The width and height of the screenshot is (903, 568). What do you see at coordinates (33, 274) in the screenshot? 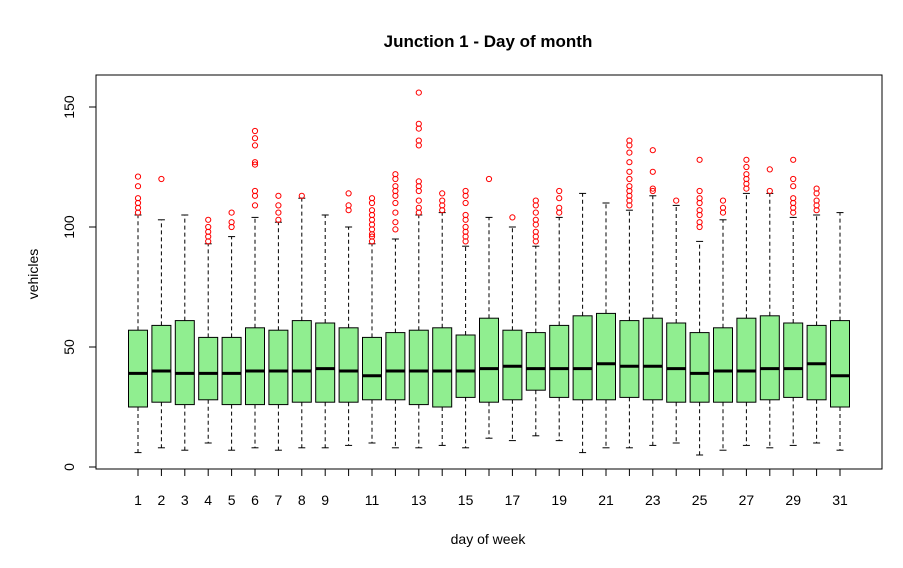
I see `y-axis-label: vehicles` at bounding box center [33, 274].